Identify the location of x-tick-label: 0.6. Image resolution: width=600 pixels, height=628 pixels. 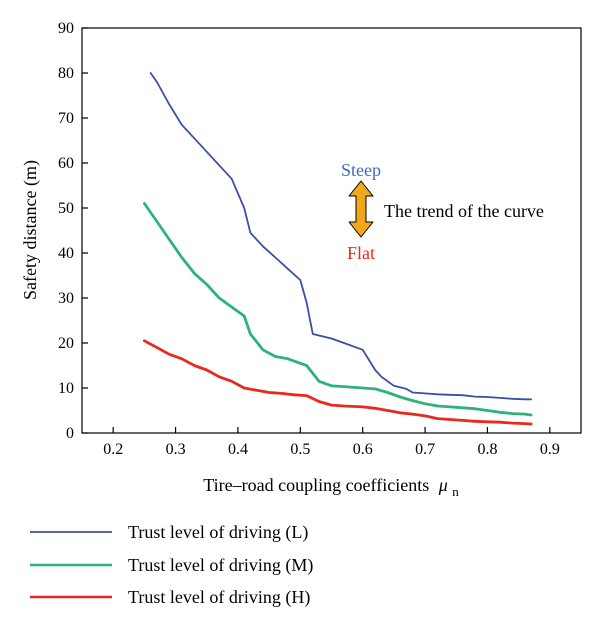
(363, 449).